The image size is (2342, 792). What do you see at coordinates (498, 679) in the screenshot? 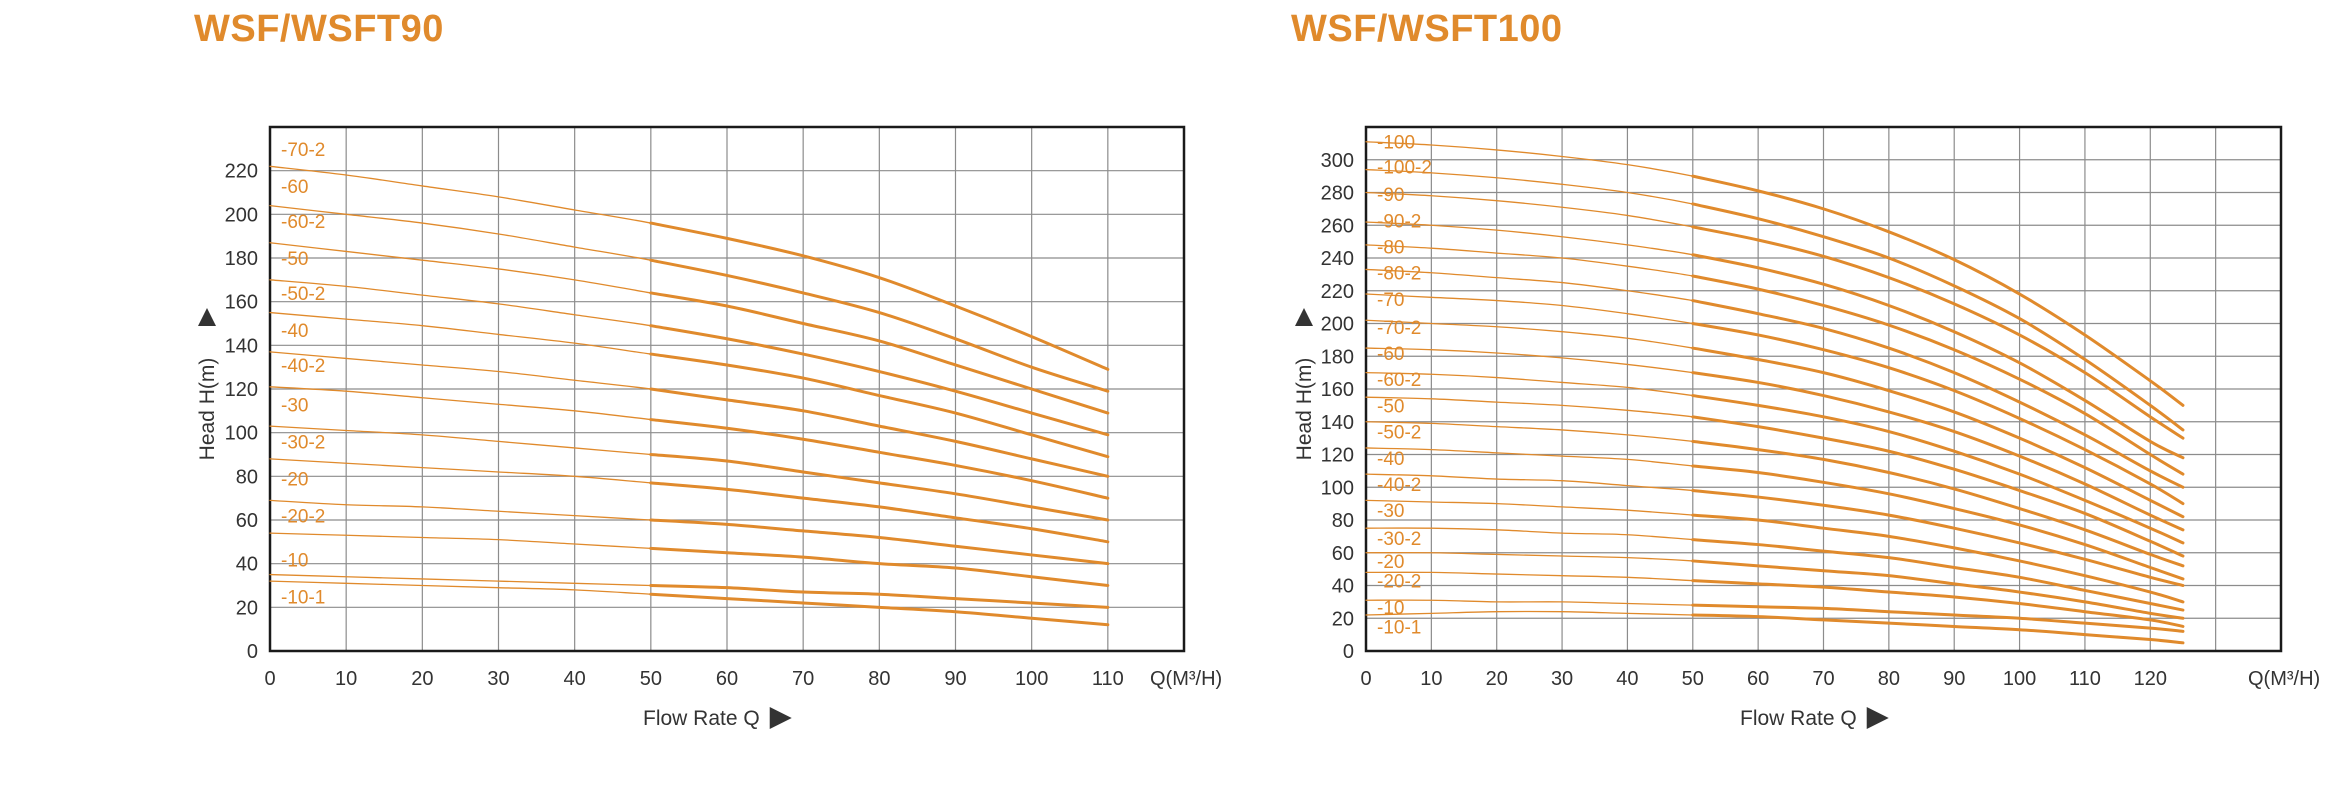
I see `chart1-x-tick-label: 30` at bounding box center [498, 679].